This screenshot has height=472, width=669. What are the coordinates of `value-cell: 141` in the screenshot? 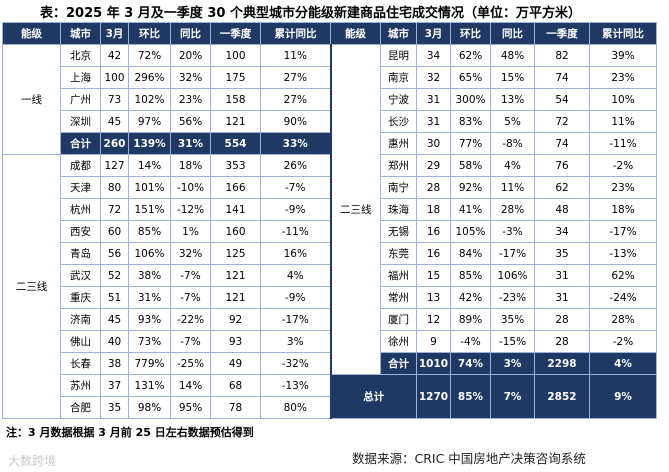 It's located at (235, 209).